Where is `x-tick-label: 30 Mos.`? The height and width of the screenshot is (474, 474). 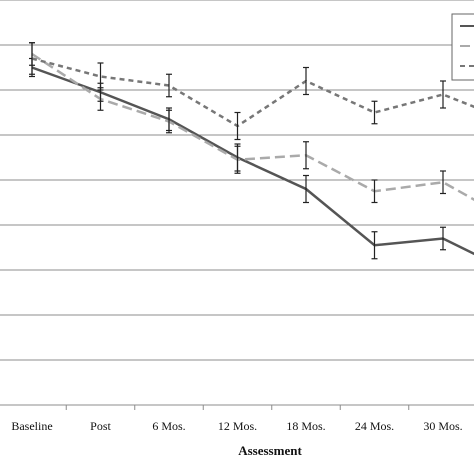
x-tick-label: 30 Mos. is located at coordinates (442, 426).